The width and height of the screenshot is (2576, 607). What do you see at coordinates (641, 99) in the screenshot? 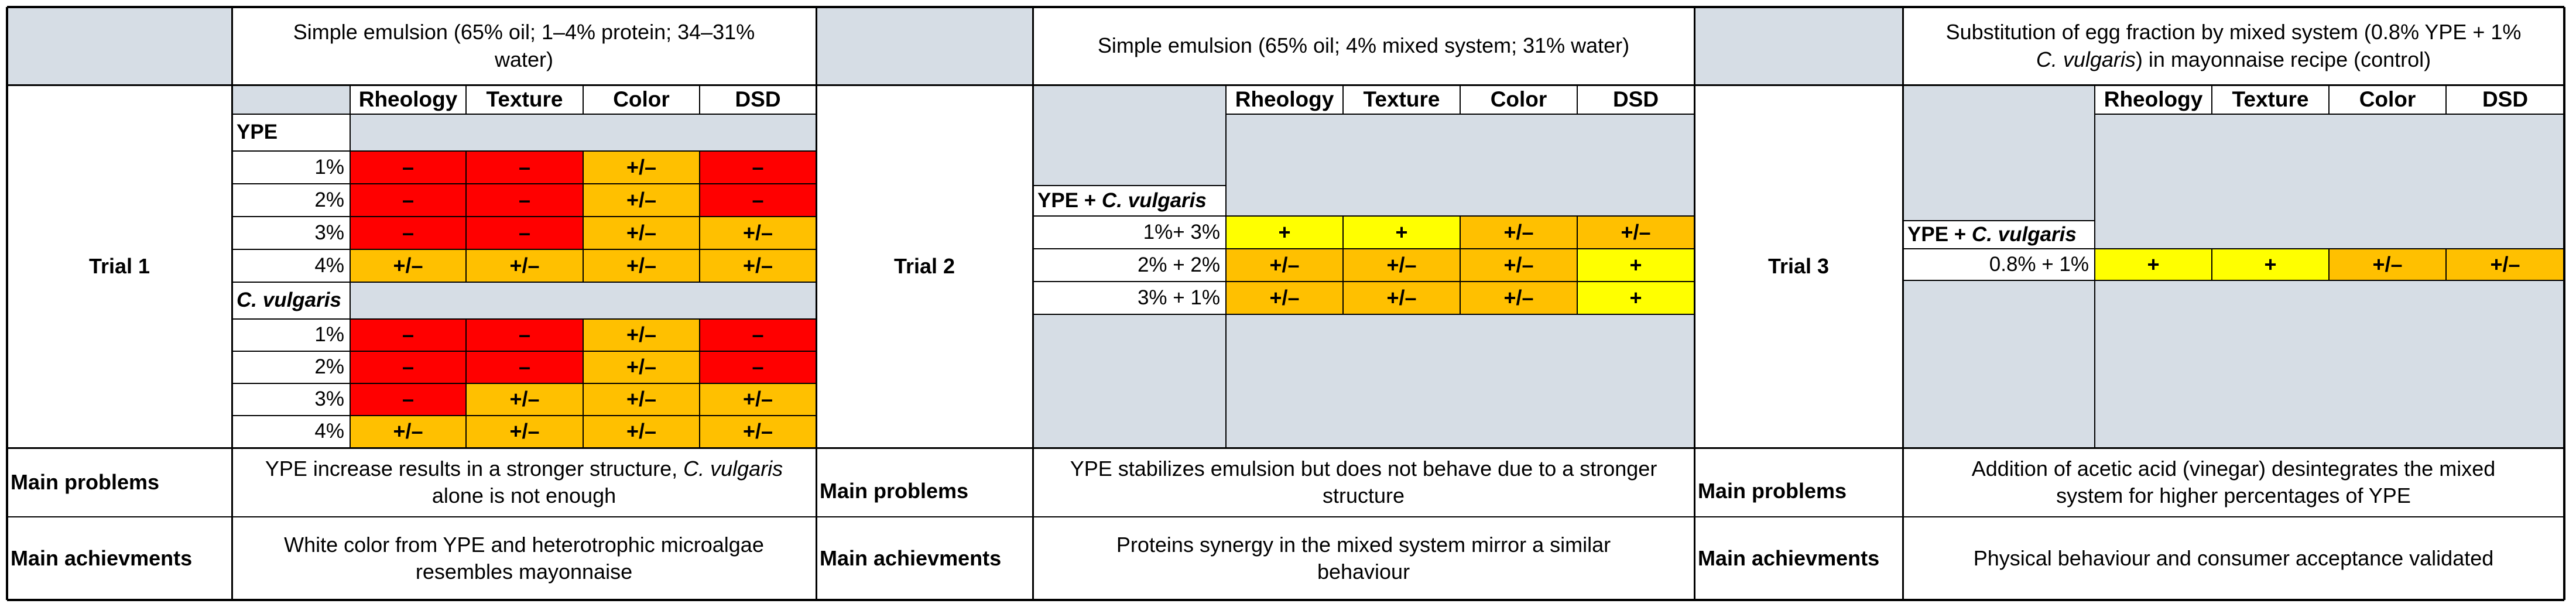
I see `trial1-col-color: Color` at bounding box center [641, 99].